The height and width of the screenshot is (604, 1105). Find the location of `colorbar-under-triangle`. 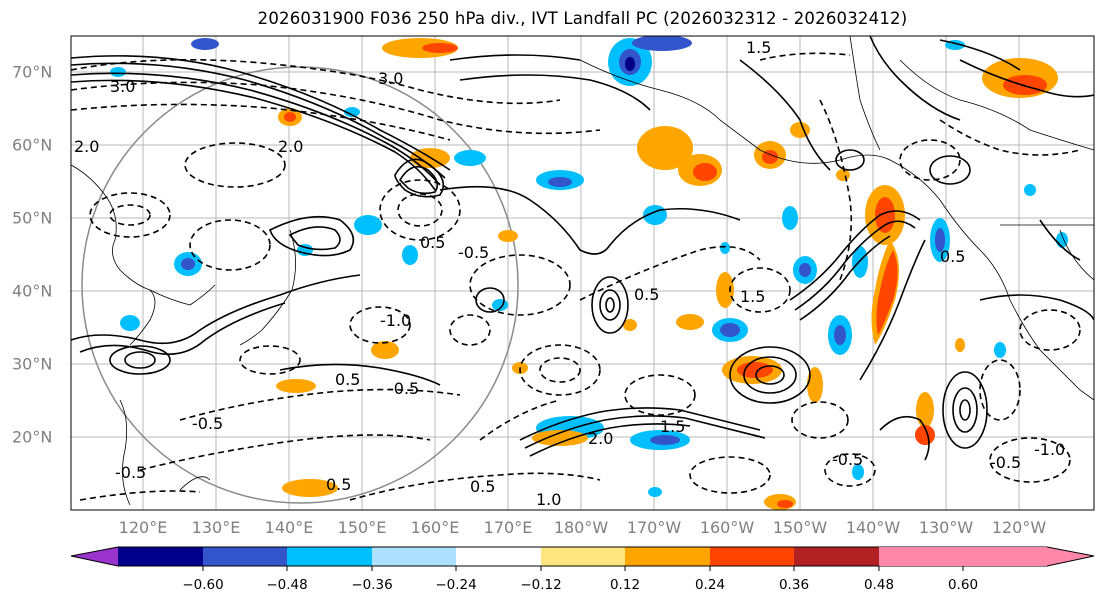

colorbar-under-triangle is located at coordinates (94, 556).